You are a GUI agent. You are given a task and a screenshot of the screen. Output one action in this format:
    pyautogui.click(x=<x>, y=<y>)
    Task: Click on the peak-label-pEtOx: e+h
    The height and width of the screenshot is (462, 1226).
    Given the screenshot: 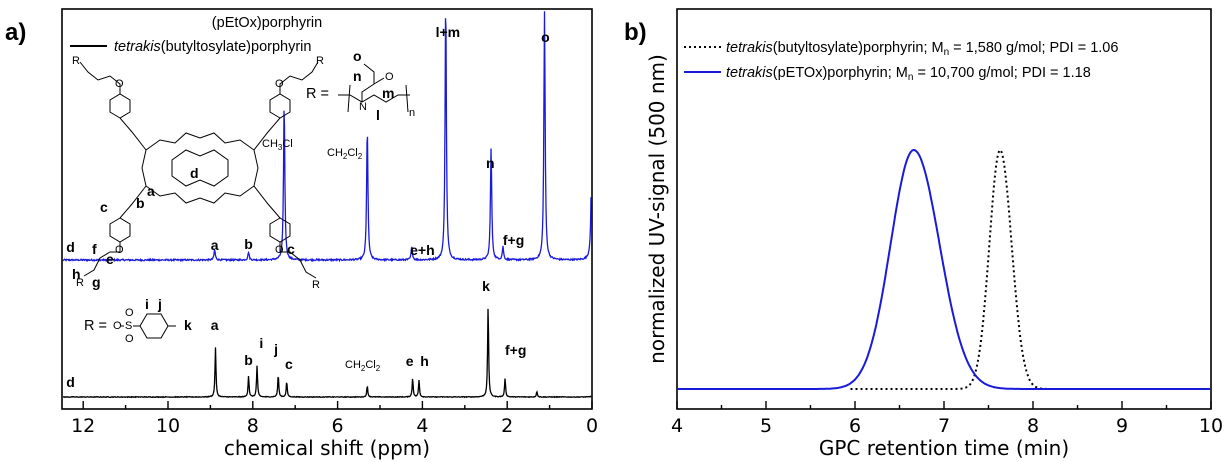 What is the action you would take?
    pyautogui.click(x=422, y=250)
    